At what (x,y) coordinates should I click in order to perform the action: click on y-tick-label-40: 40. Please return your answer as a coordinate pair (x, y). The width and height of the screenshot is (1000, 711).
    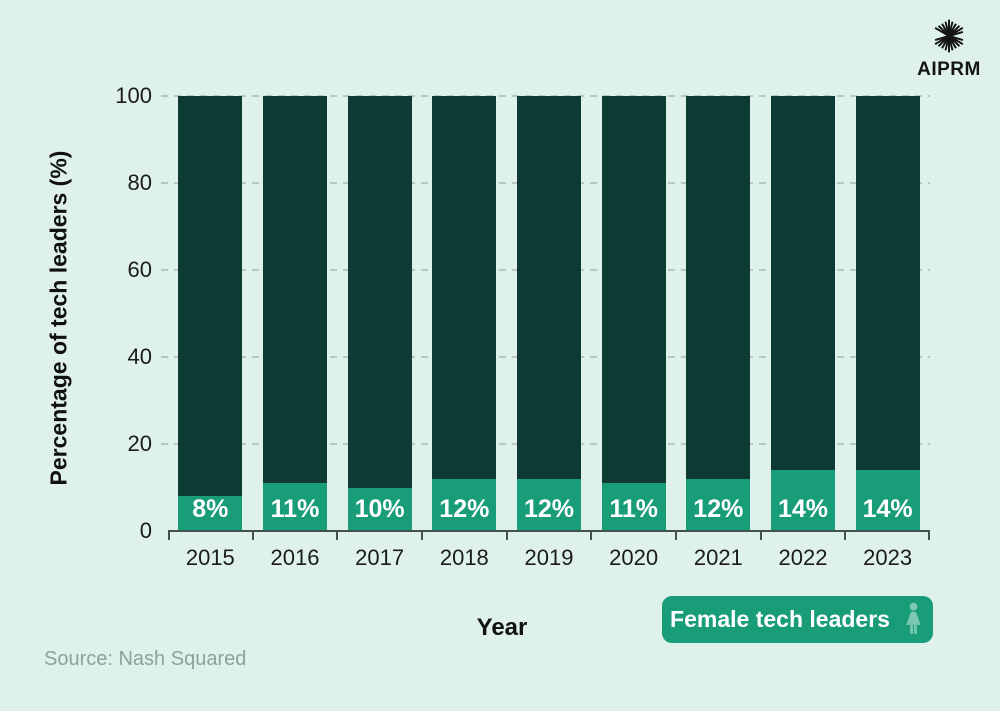
    Looking at the image, I should click on (139, 356).